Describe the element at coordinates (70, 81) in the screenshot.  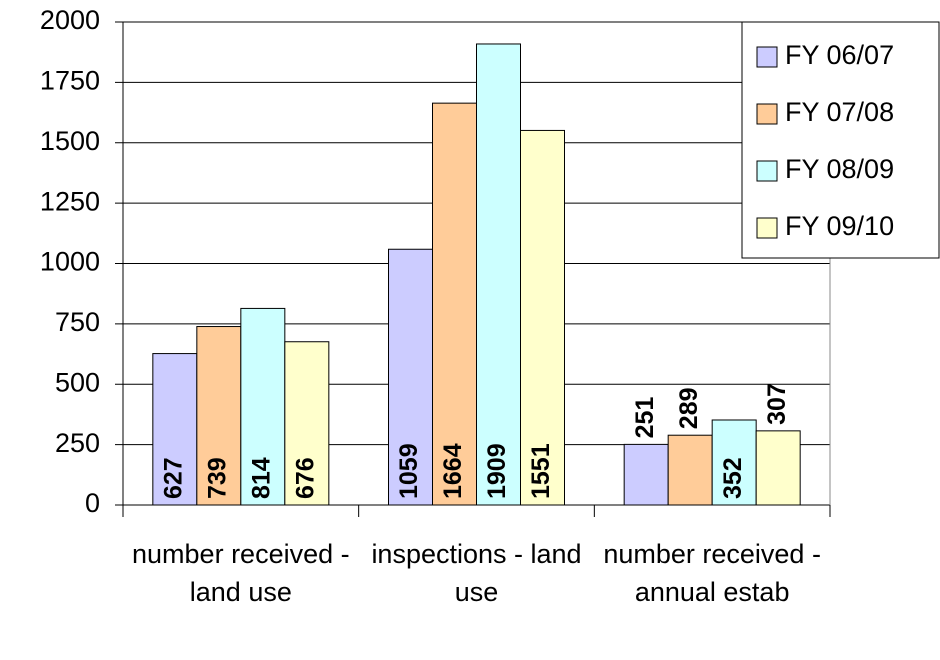
I see `y-tick-label: 1750` at that location.